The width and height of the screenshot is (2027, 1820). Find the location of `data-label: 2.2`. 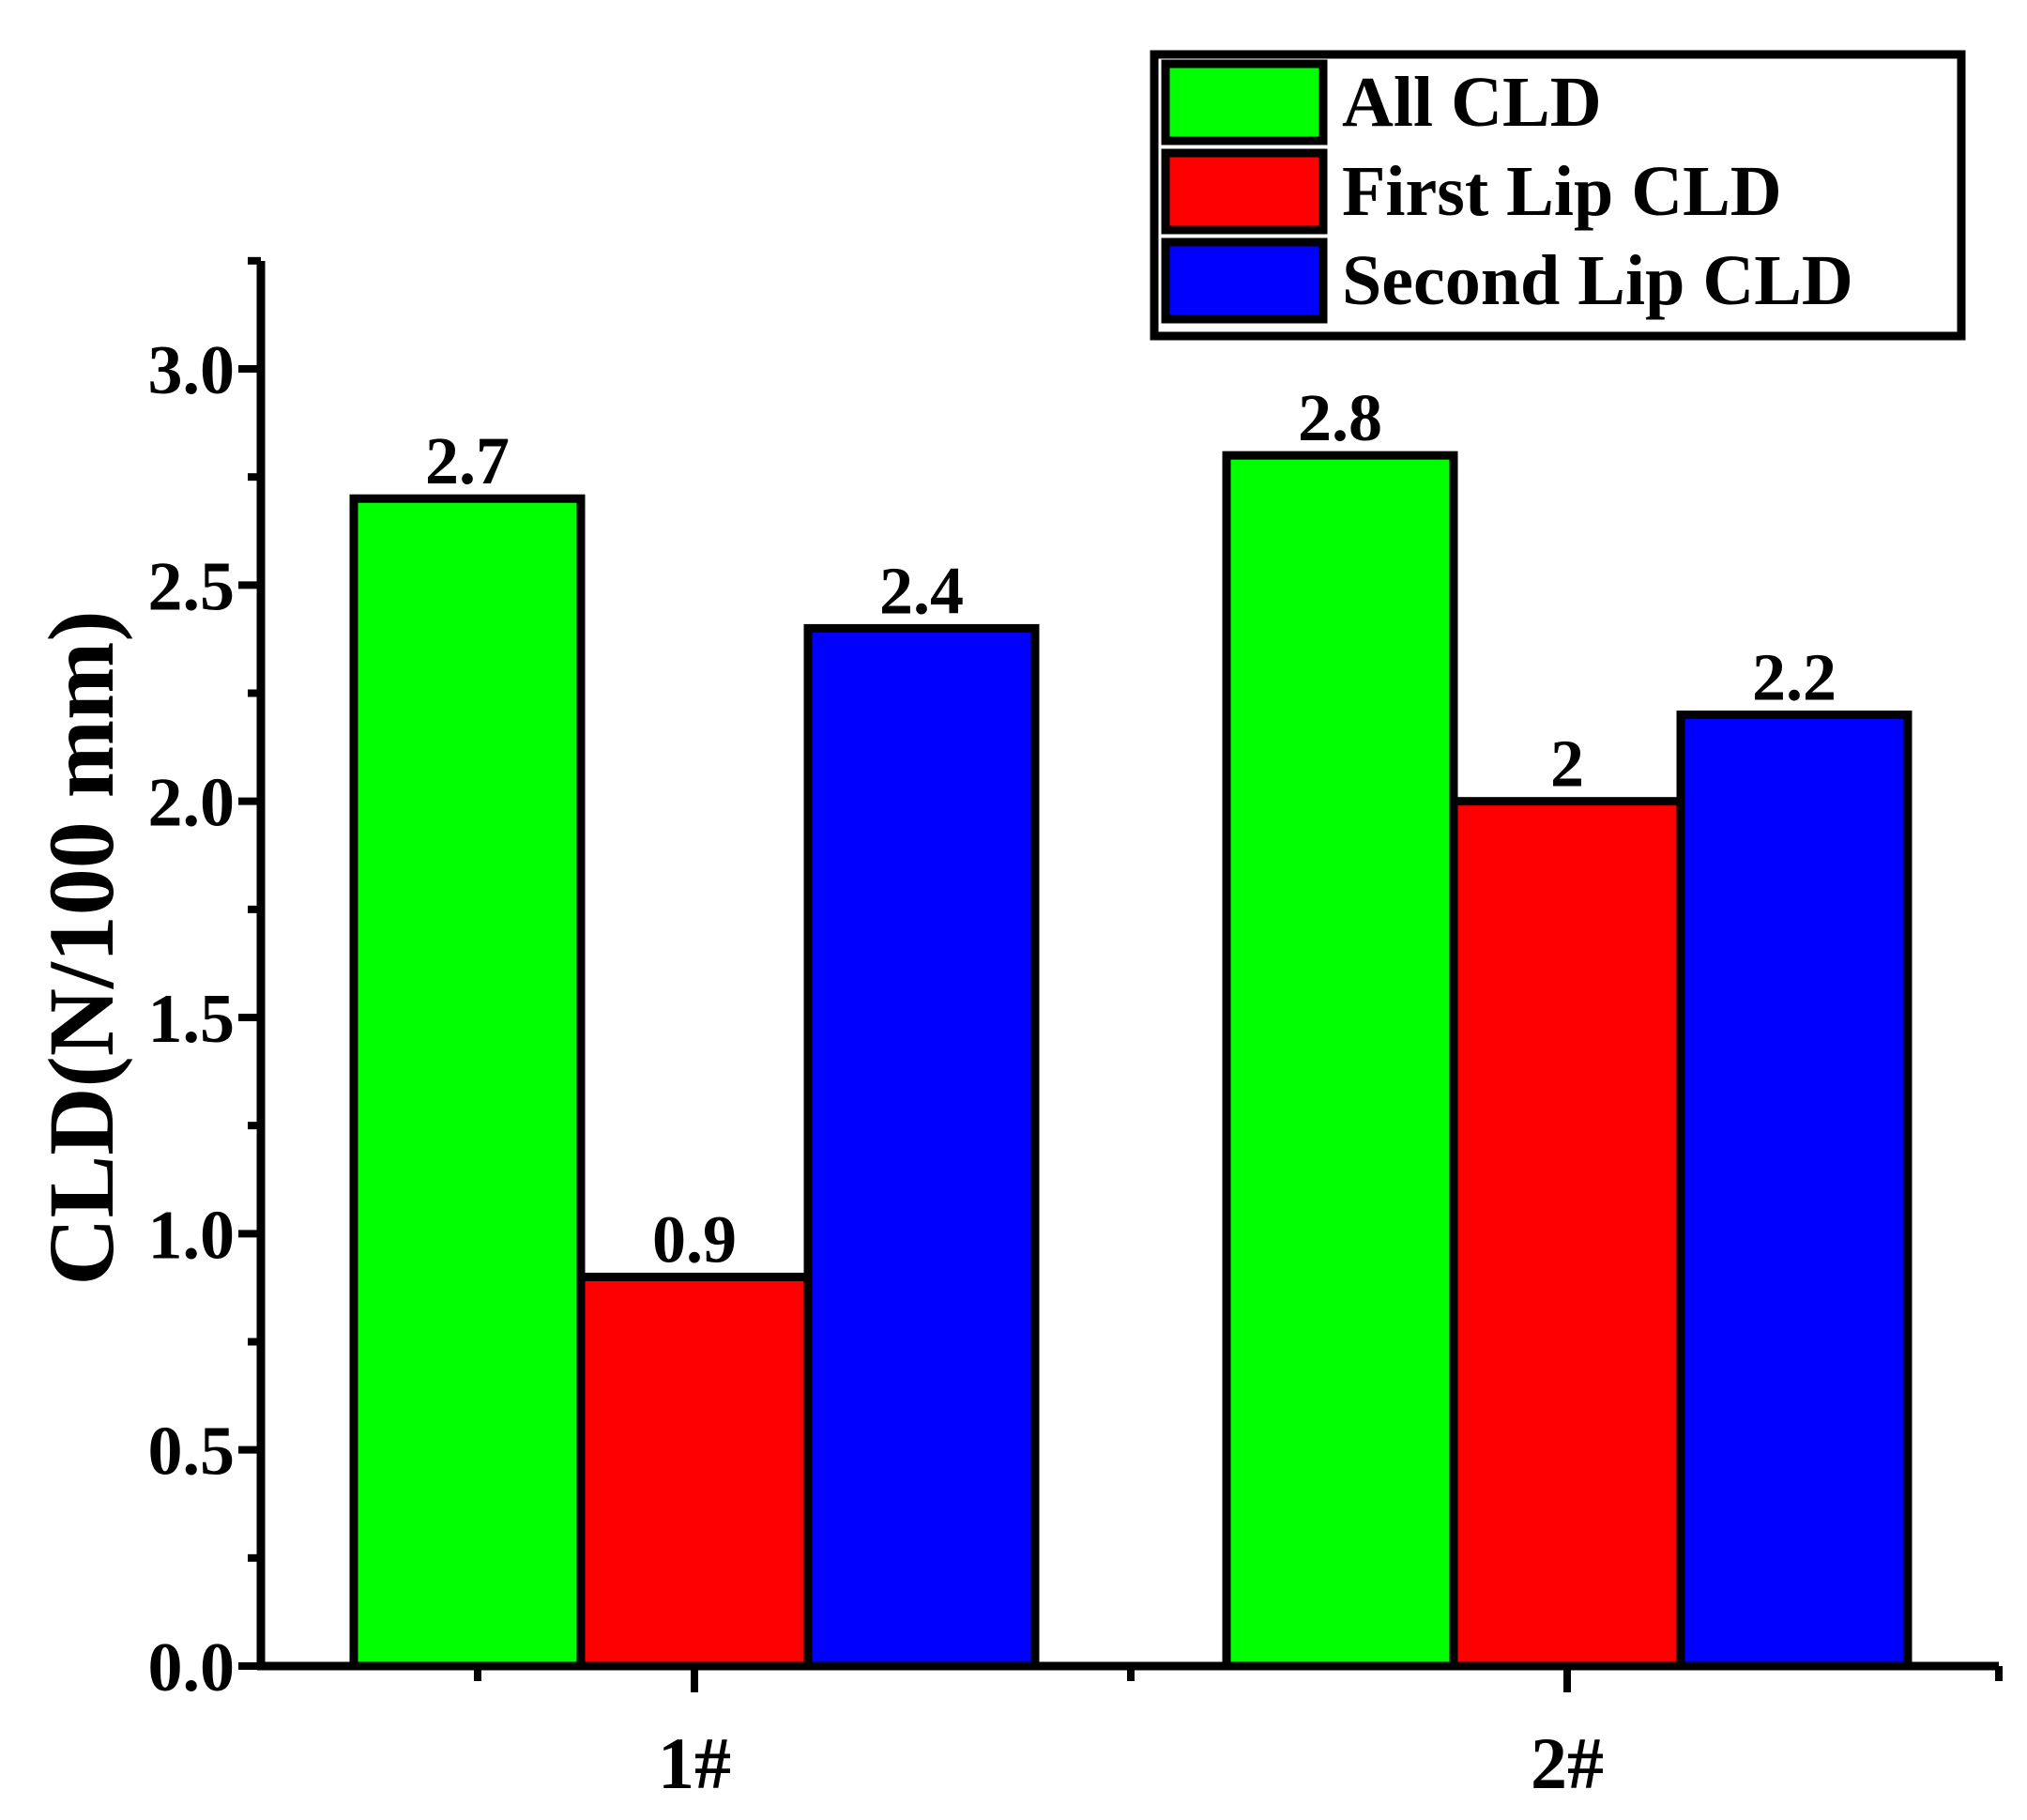

data-label: 2.2 is located at coordinates (1794, 677).